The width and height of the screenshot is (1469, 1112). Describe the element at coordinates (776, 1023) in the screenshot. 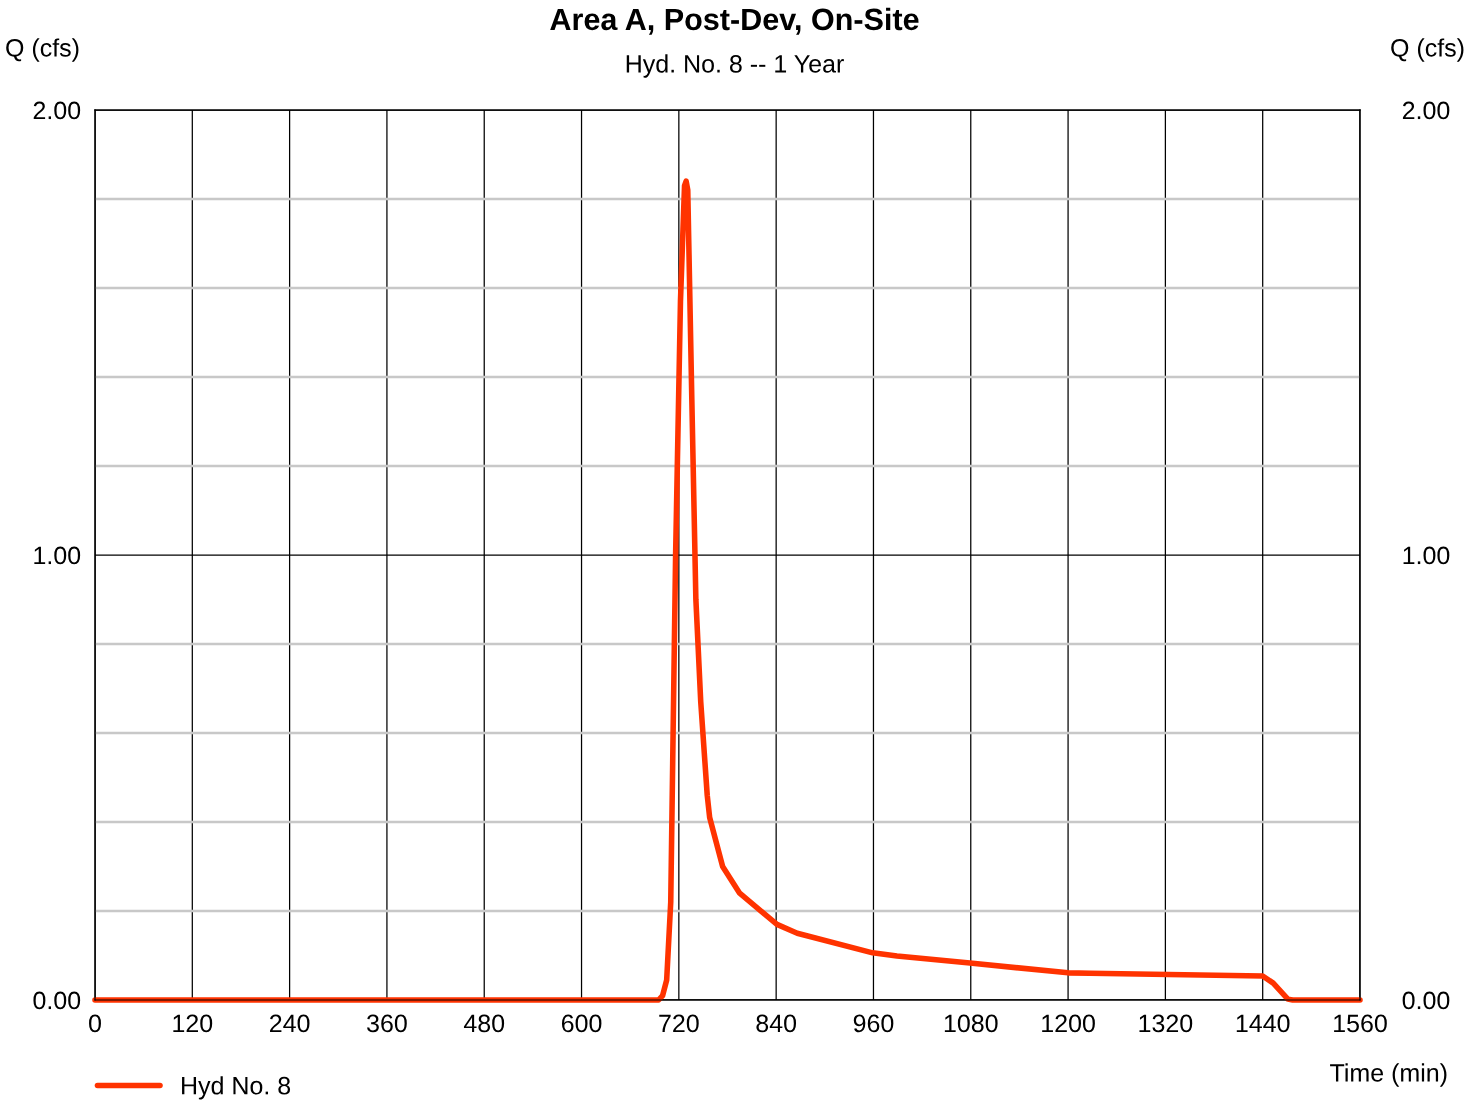

I see `x-tick-label: 840` at that location.